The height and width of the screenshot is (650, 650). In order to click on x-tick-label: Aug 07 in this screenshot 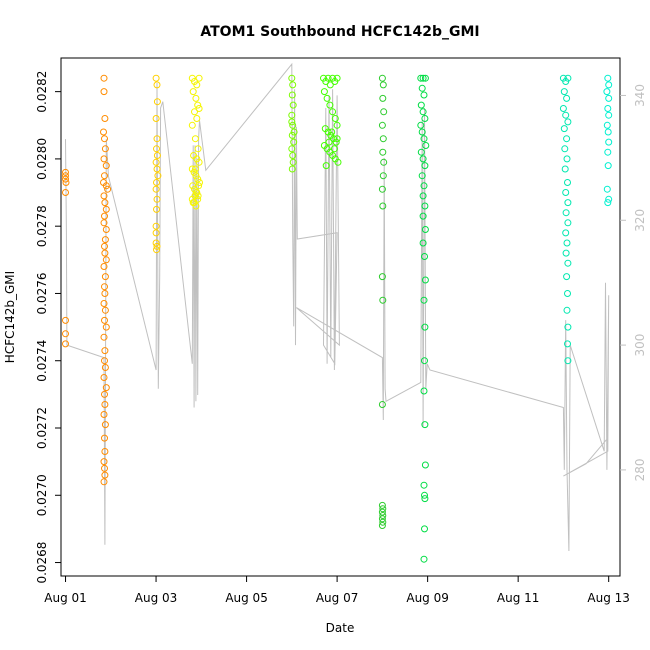, I will do `click(337, 598)`.